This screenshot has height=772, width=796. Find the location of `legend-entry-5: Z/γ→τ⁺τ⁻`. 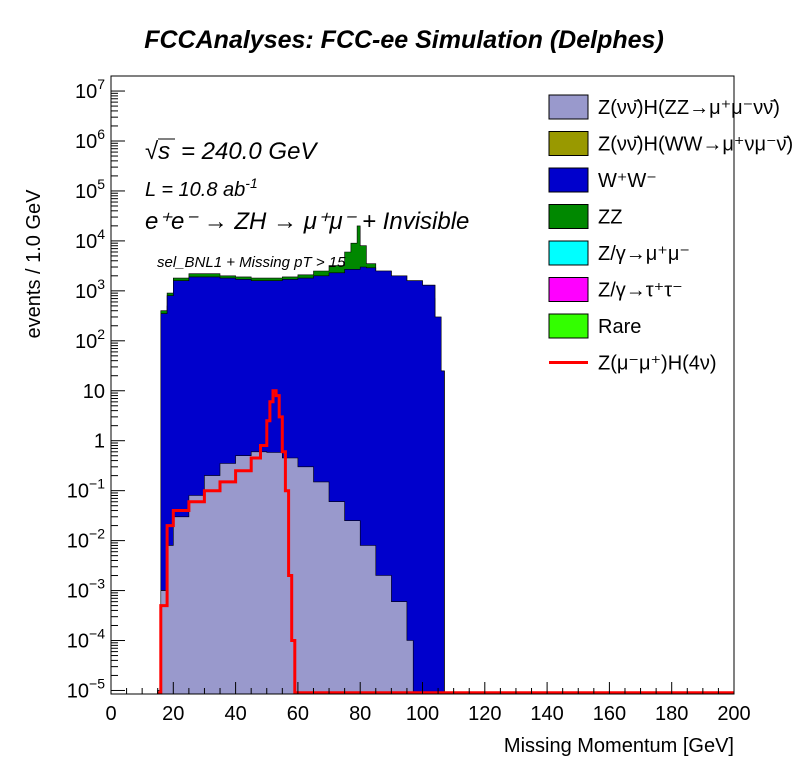

legend-entry-5: Z/γ→τ⁺τ⁻ is located at coordinates (615, 289).